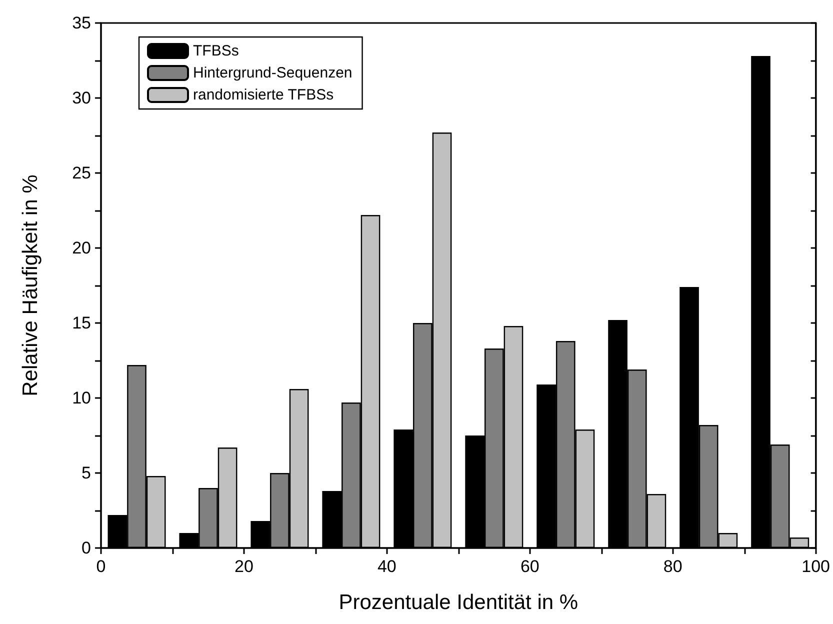  Describe the element at coordinates (672, 566) in the screenshot. I see `x-tick-label: 80` at that location.